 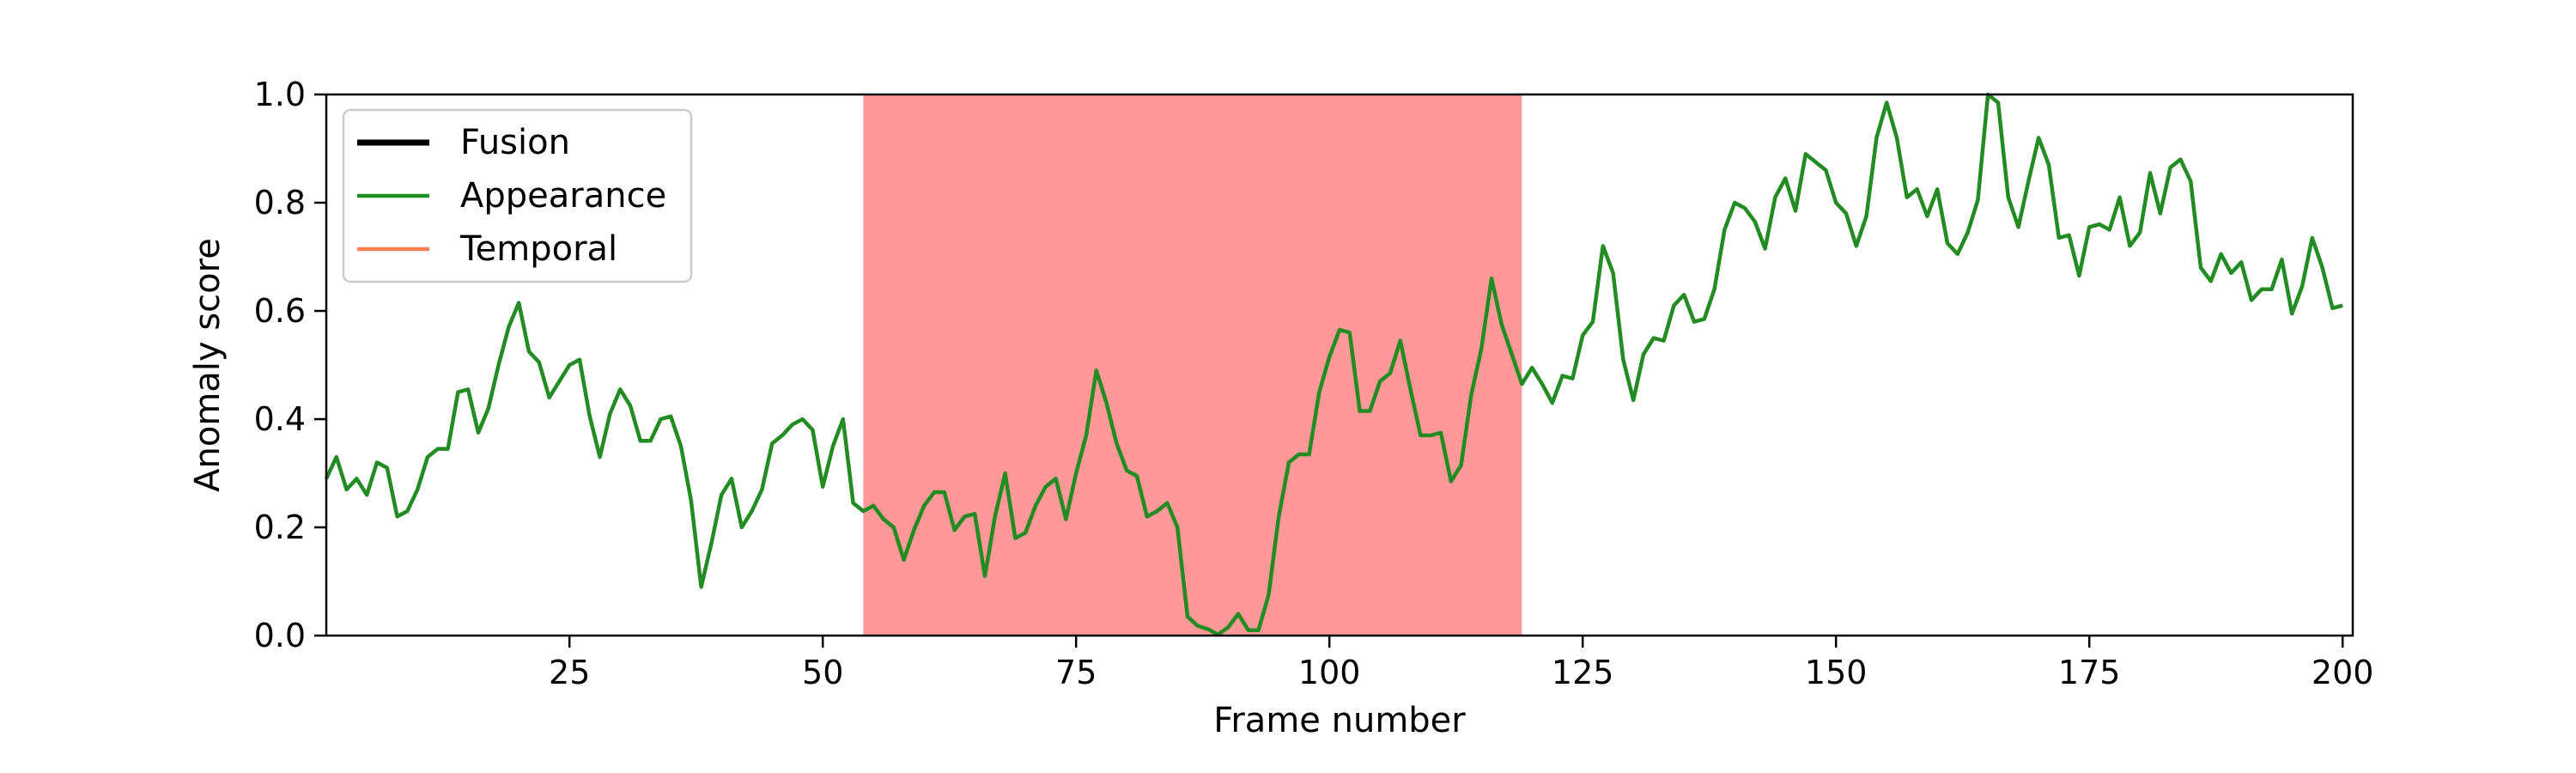 I want to click on x-tick-label: 200, so click(x=2343, y=672).